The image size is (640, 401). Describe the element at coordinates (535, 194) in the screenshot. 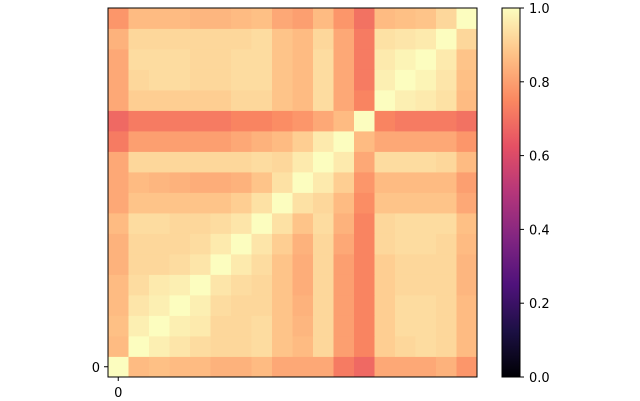

I see `colorbar-ticks: 0.0 0.2 0.4 0.6 0.8 1.0` at that location.